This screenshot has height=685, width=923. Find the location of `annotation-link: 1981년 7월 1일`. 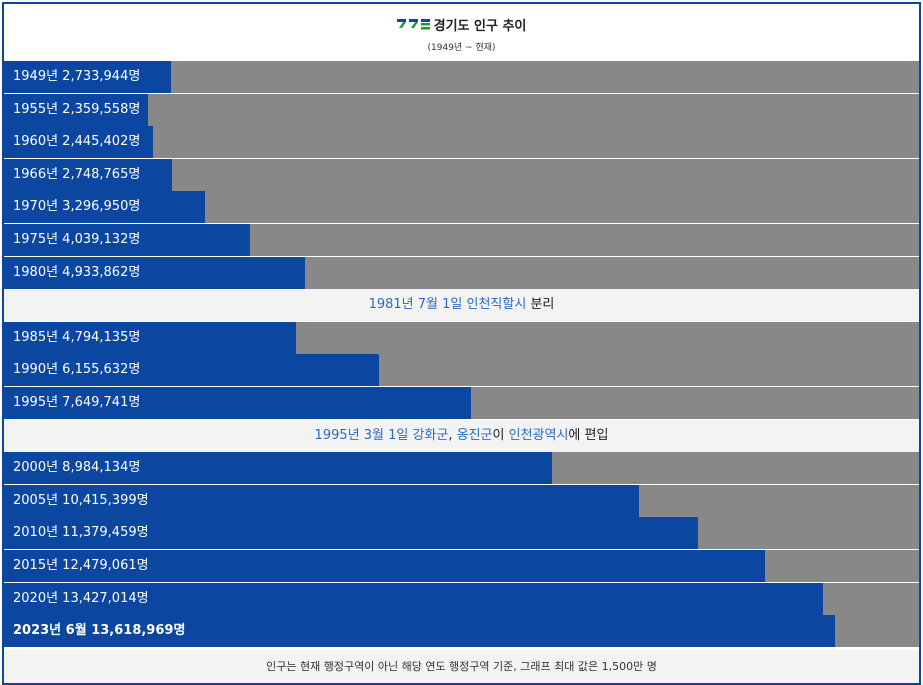

annotation-link: 1981년 7월 1일 is located at coordinates (415, 305).